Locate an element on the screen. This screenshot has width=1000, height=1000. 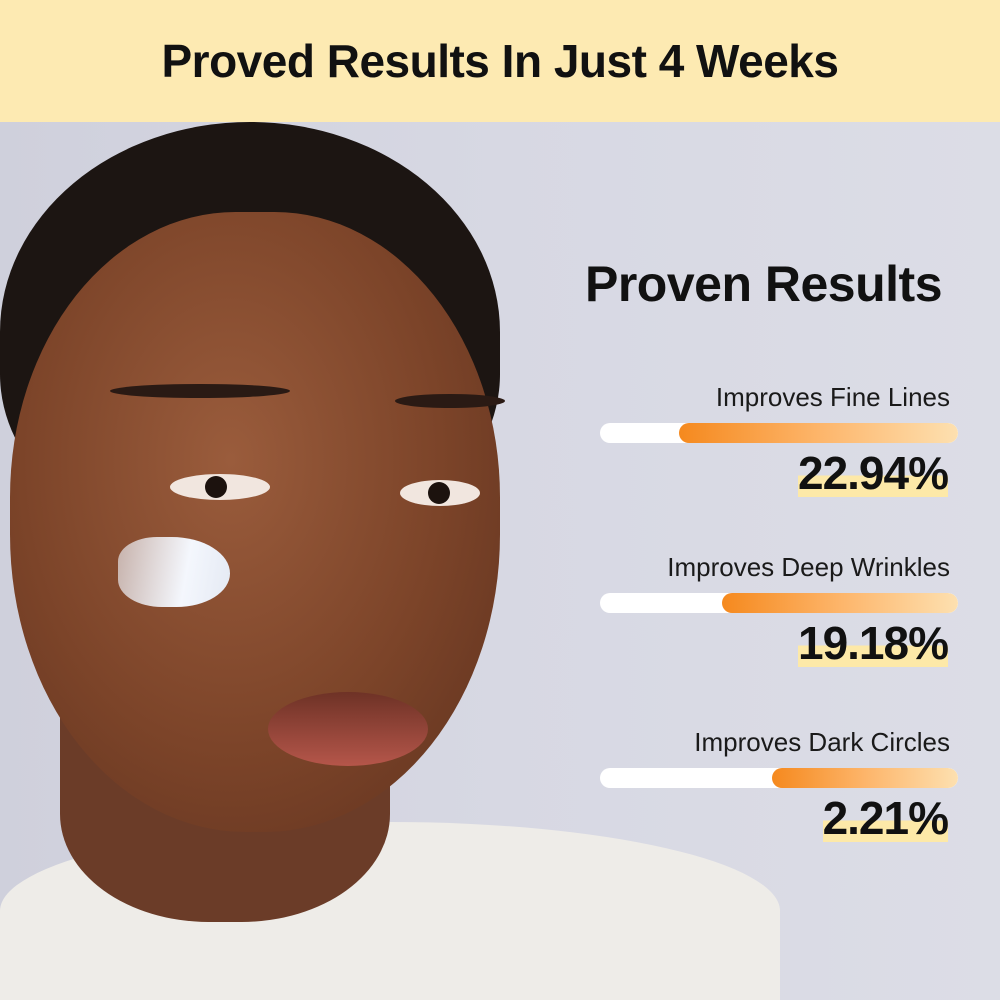
results-panel: Proven Results is located at coordinates (760, 284).